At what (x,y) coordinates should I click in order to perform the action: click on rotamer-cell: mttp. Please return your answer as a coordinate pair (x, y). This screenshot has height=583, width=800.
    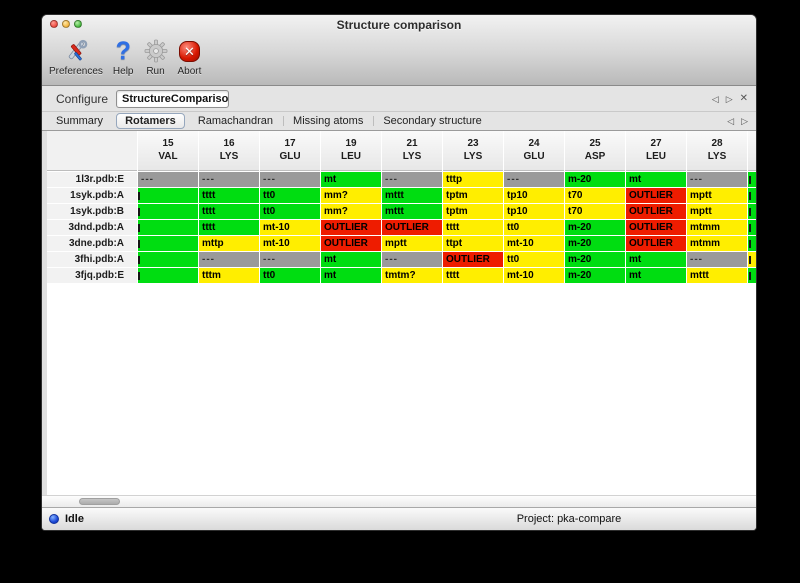
    Looking at the image, I should click on (229, 243).